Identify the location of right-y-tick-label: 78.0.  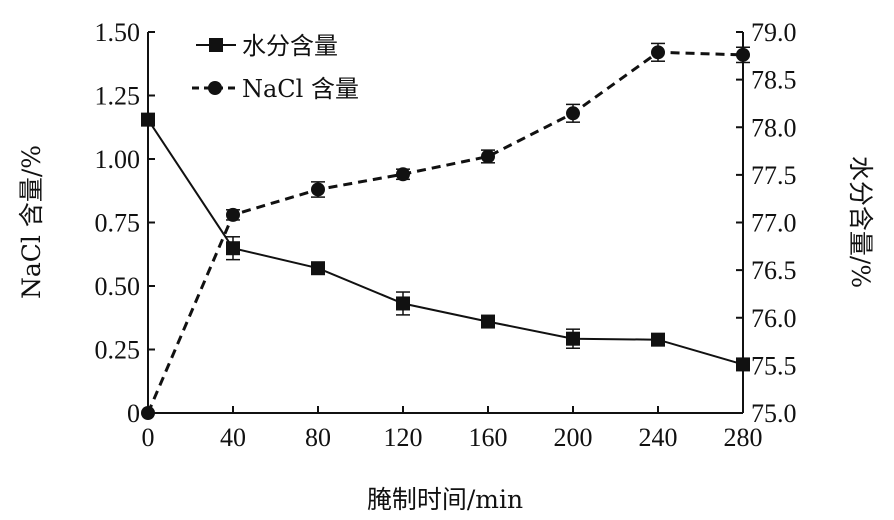
(774, 127).